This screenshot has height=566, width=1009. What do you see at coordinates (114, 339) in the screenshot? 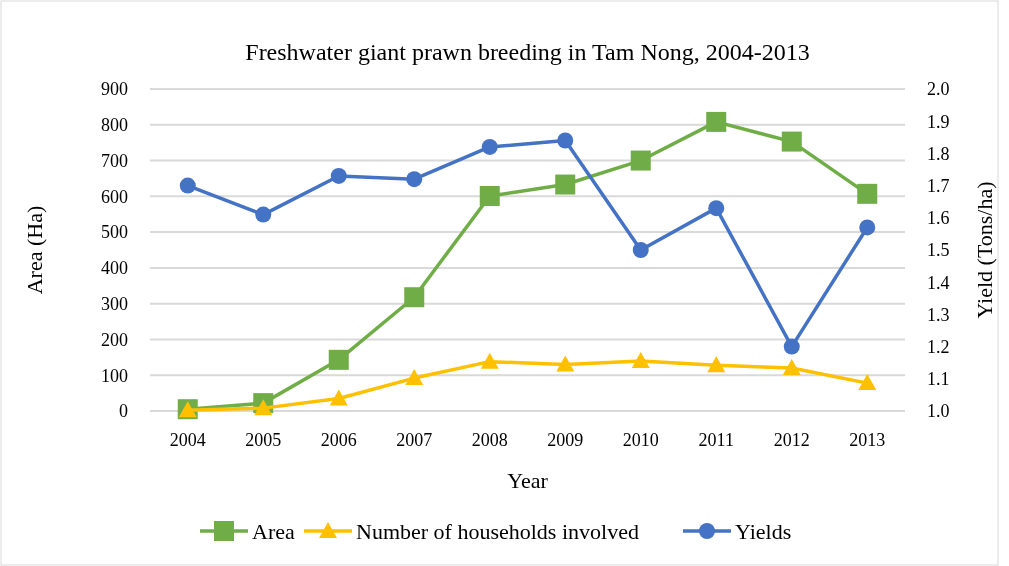
I see `y-tick-label: 200` at bounding box center [114, 339].